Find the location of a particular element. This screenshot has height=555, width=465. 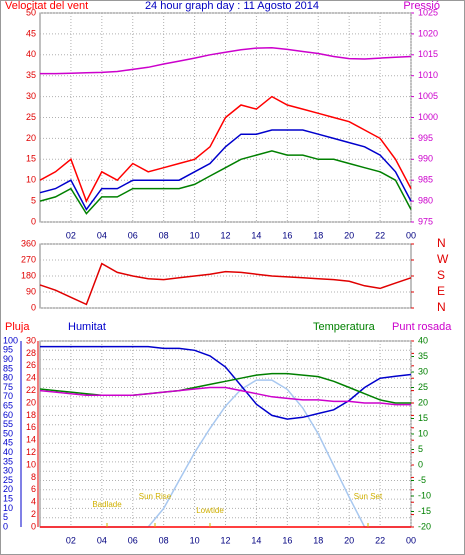

y2-tick-label: 40 is located at coordinates (423, 340).